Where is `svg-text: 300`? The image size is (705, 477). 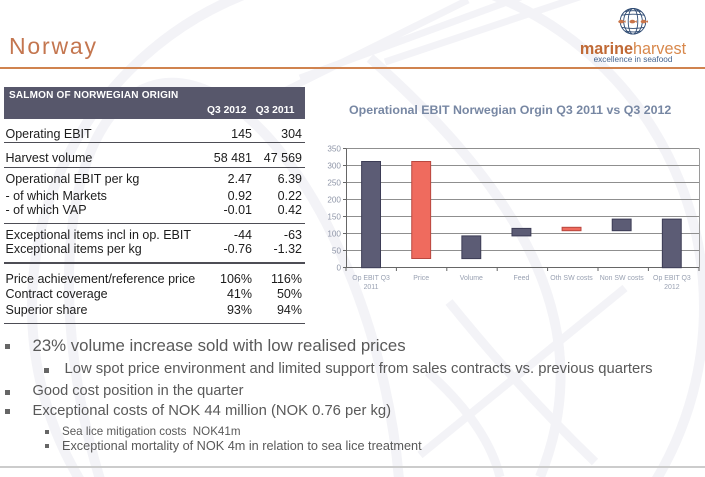
svg-text: 300 is located at coordinates (334, 166).